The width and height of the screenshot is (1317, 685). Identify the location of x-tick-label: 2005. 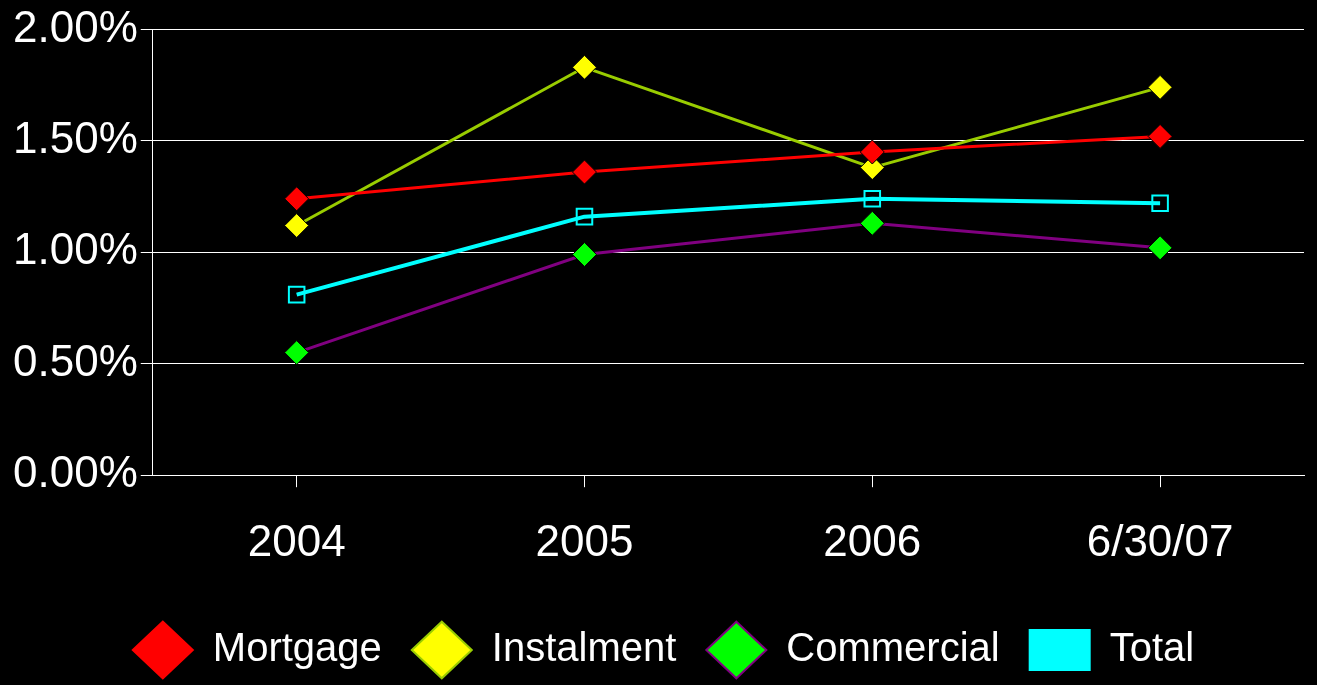
(584, 540).